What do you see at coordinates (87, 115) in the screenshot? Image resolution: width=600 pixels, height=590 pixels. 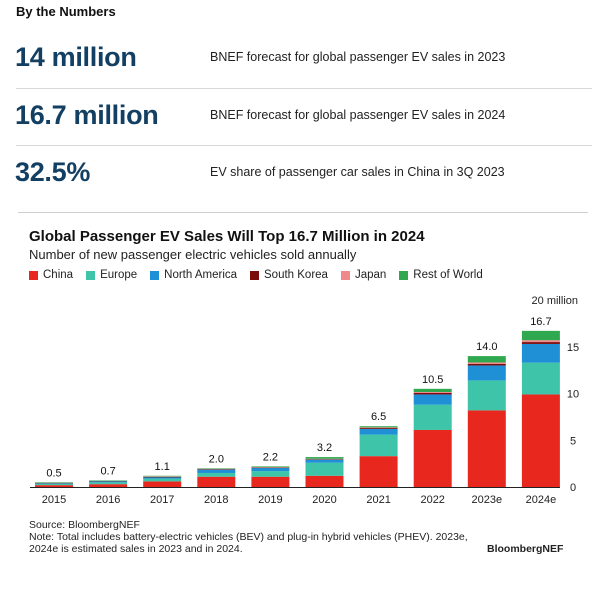 I see `stat-value: 16.7 million` at bounding box center [87, 115].